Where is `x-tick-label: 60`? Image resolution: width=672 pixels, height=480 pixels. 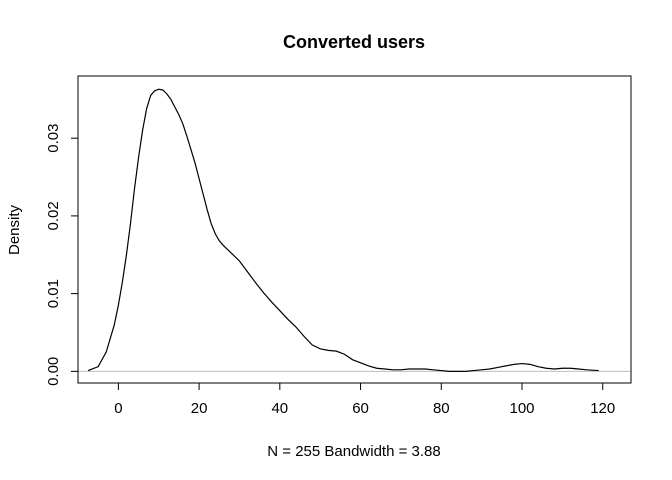 x-tick-label: 60 is located at coordinates (360, 408).